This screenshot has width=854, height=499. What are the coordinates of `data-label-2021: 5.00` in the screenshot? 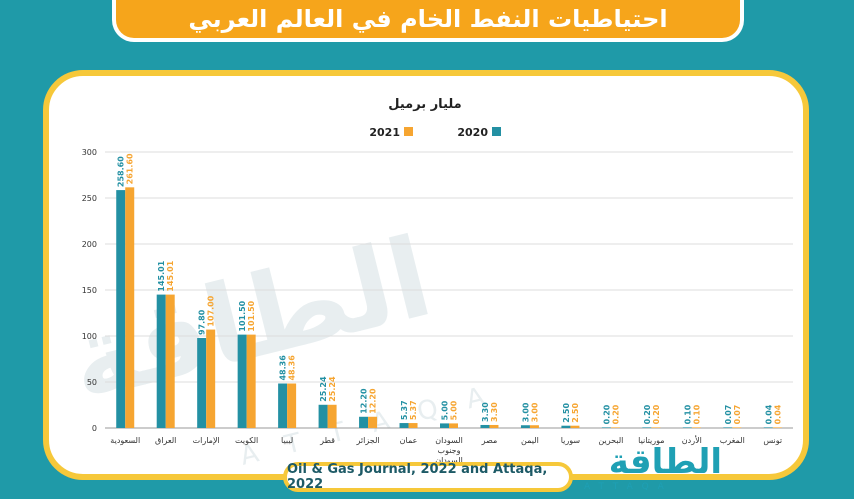 It's located at (454, 410).